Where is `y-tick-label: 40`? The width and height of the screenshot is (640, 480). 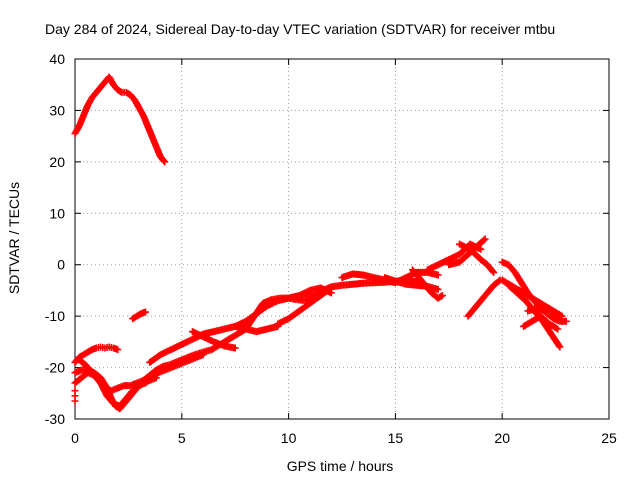 y-tick-label: 40 is located at coordinates (57, 59).